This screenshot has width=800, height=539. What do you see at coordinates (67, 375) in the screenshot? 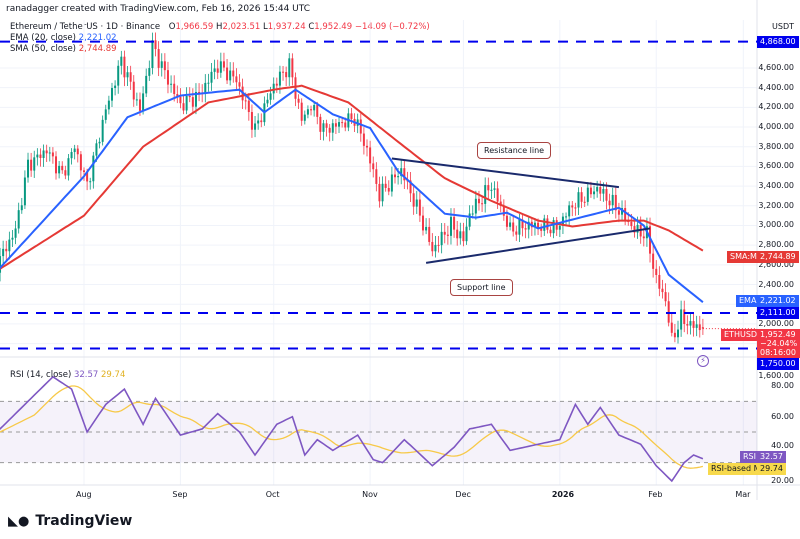
I see `rsi-legend: RSI (14, close) 32.57 29.74` at bounding box center [67, 375].